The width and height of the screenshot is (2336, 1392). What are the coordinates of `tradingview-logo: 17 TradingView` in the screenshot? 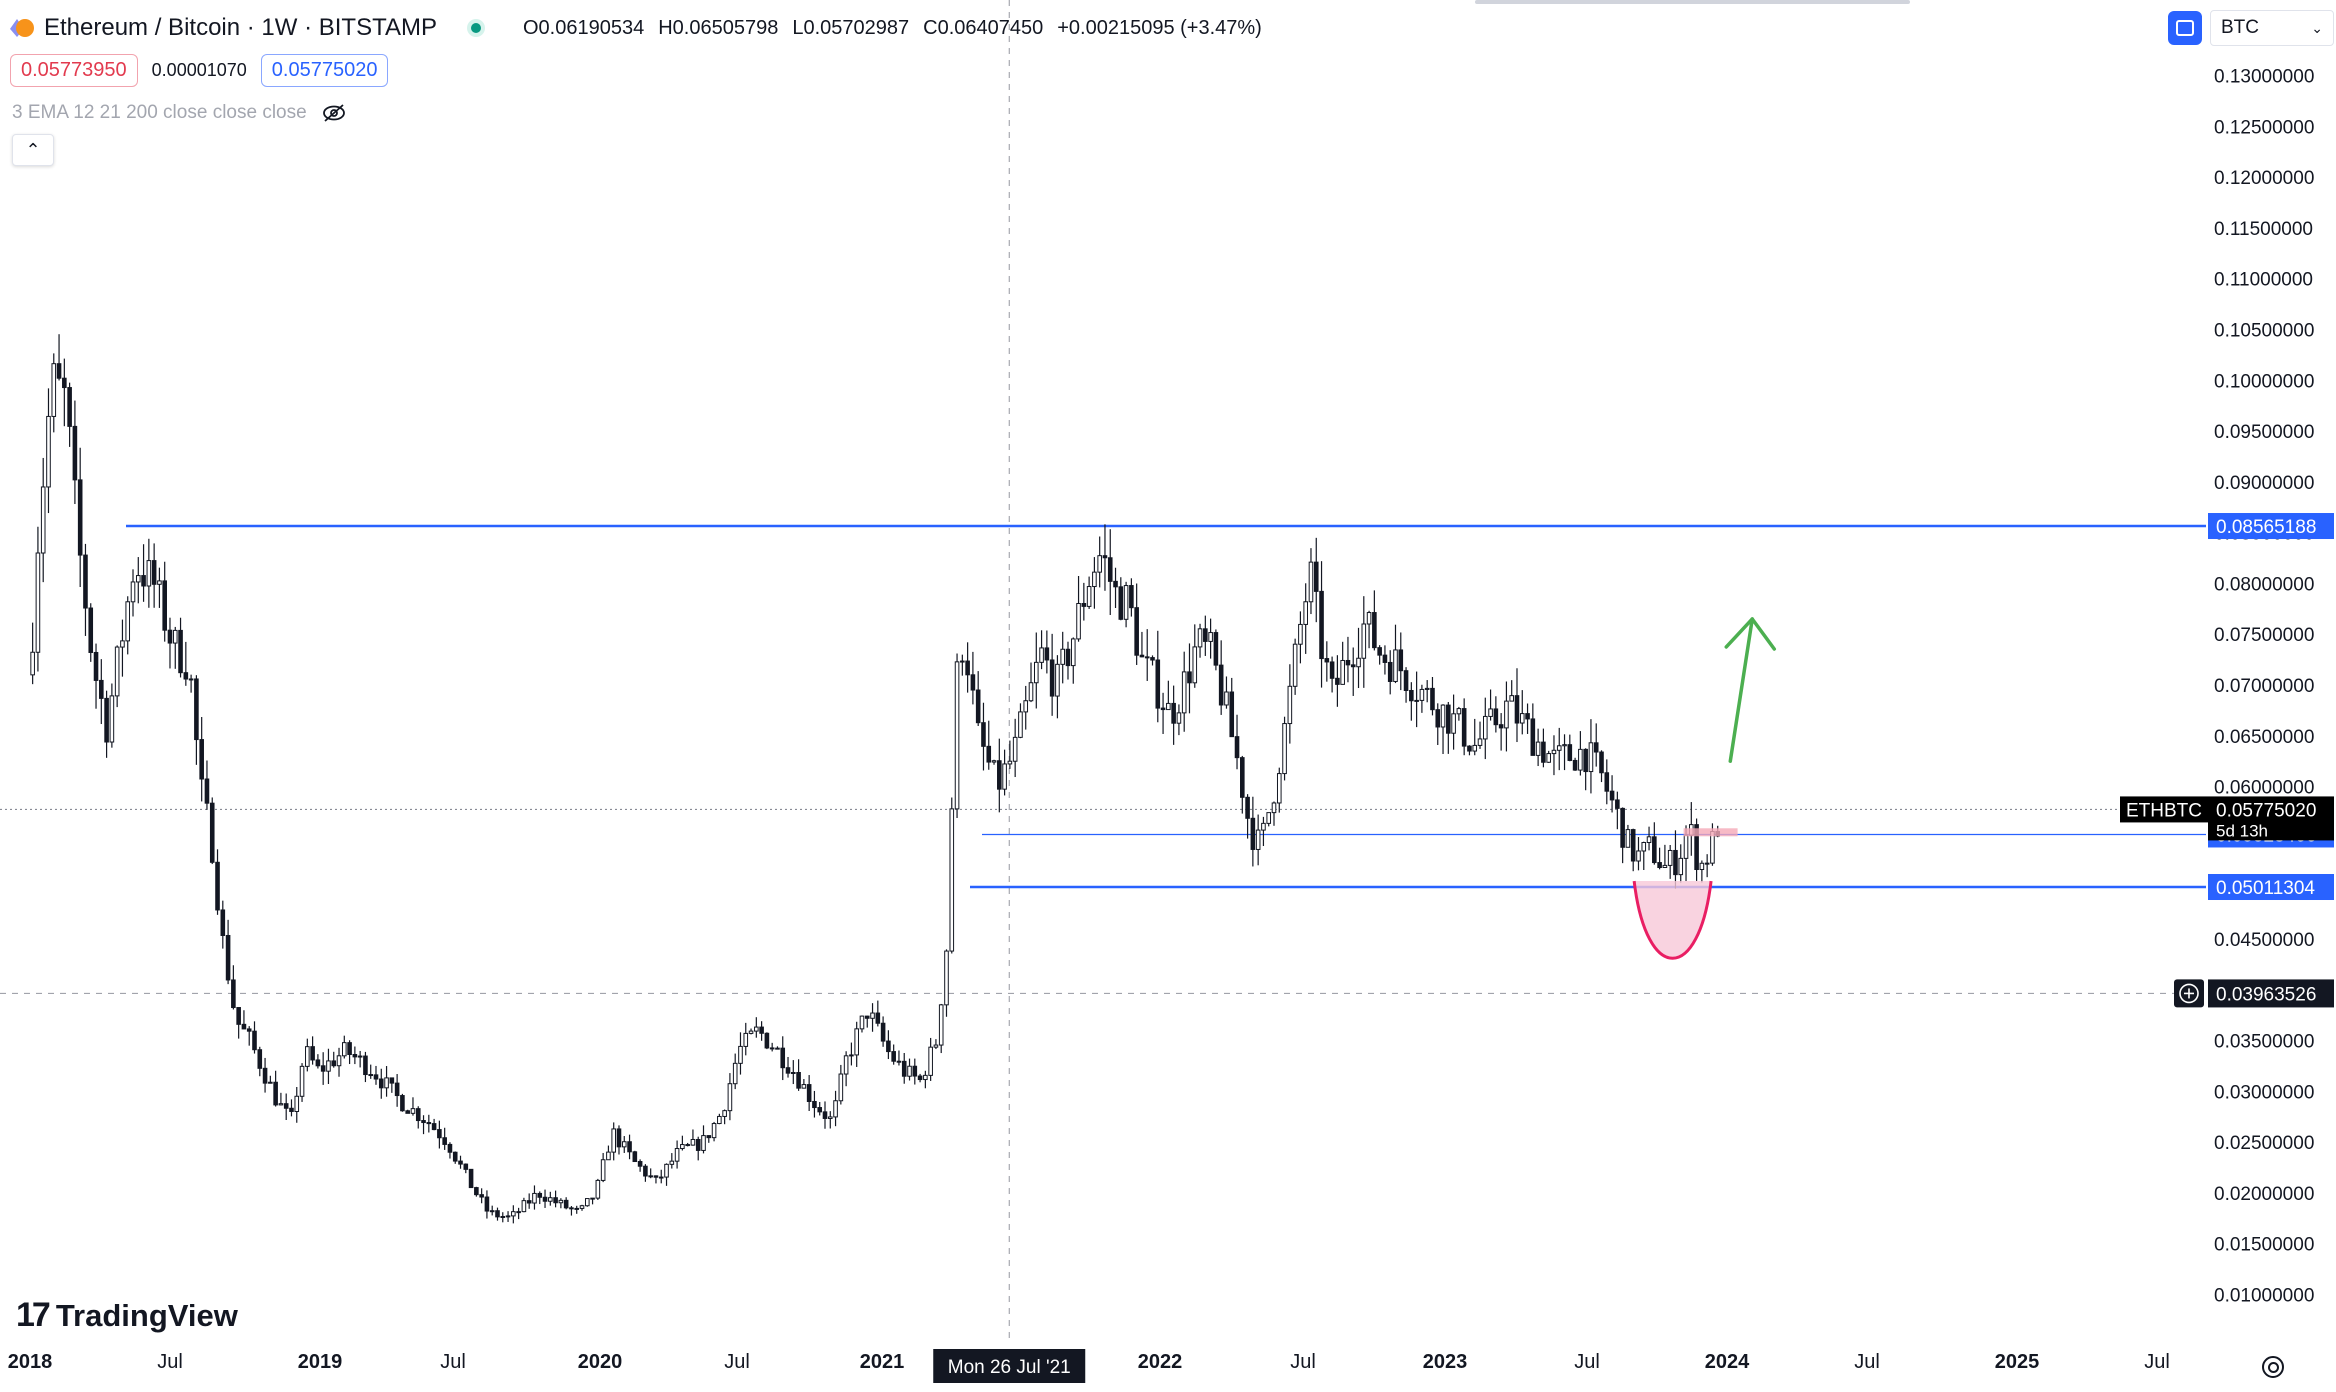 It's located at (127, 1315).